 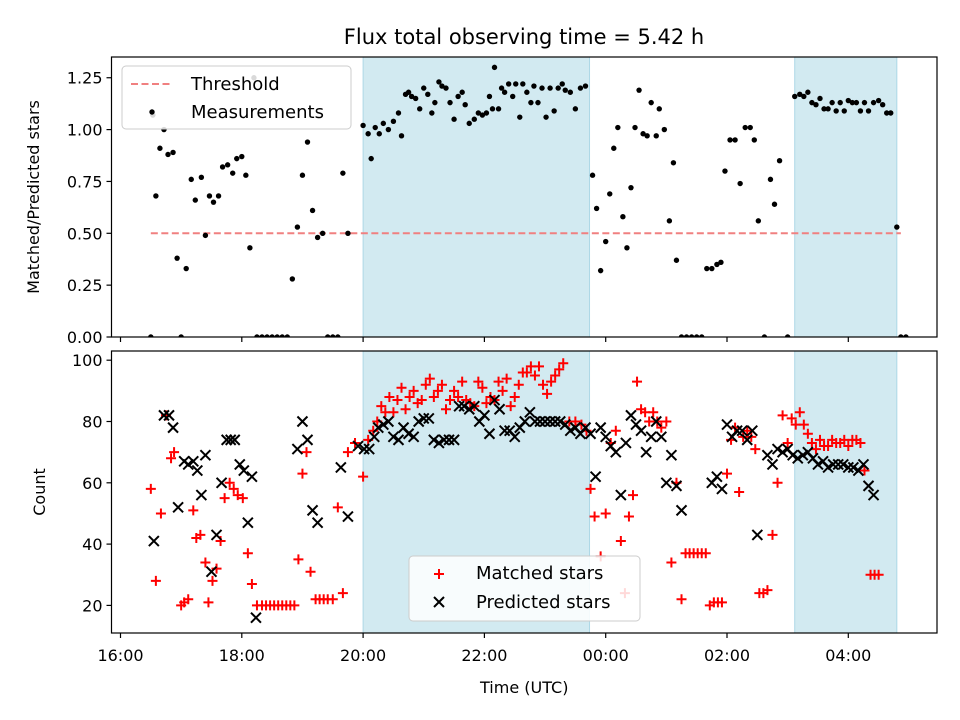 What do you see at coordinates (85, 233) in the screenshot?
I see `y-tick-label: 0.50` at bounding box center [85, 233].